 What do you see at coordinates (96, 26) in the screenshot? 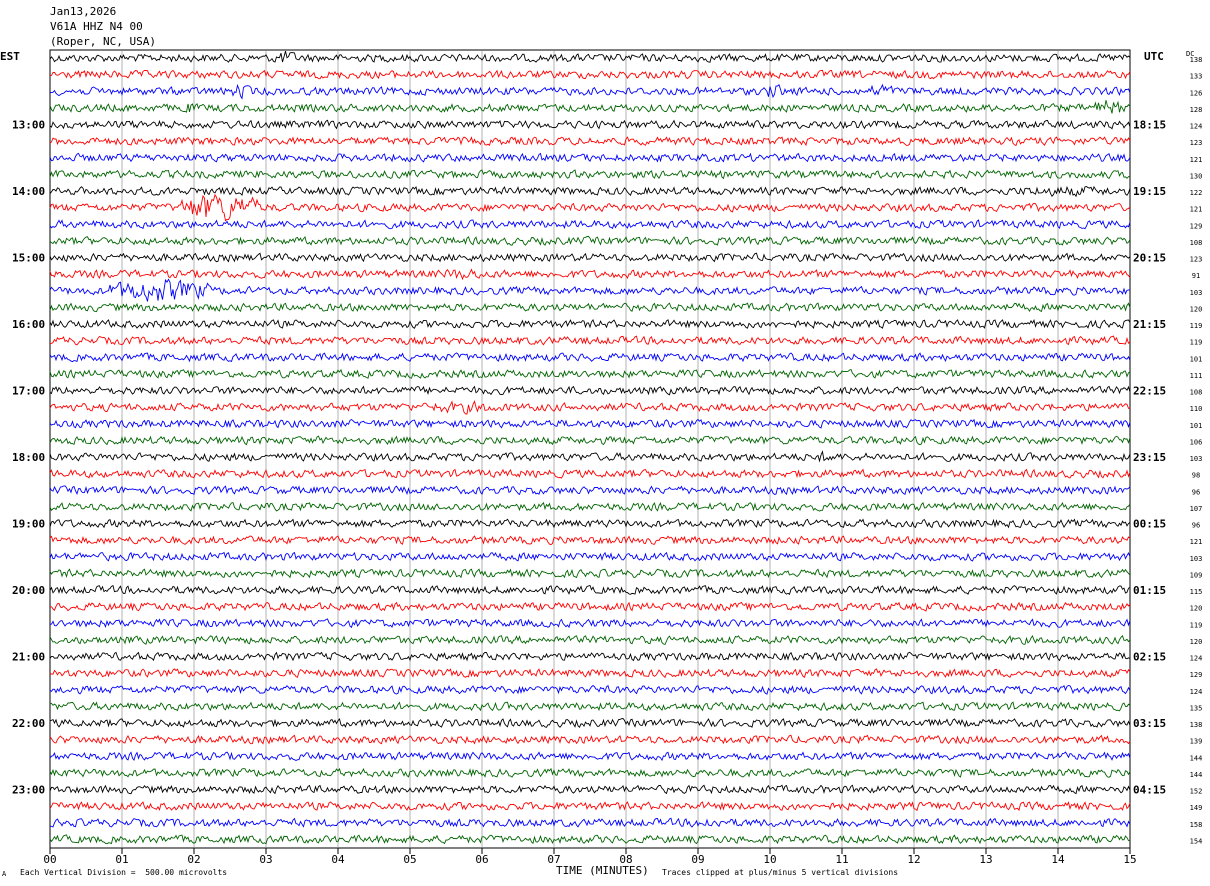
I see `header-station: V61A HHZ N4 00` at bounding box center [96, 26].